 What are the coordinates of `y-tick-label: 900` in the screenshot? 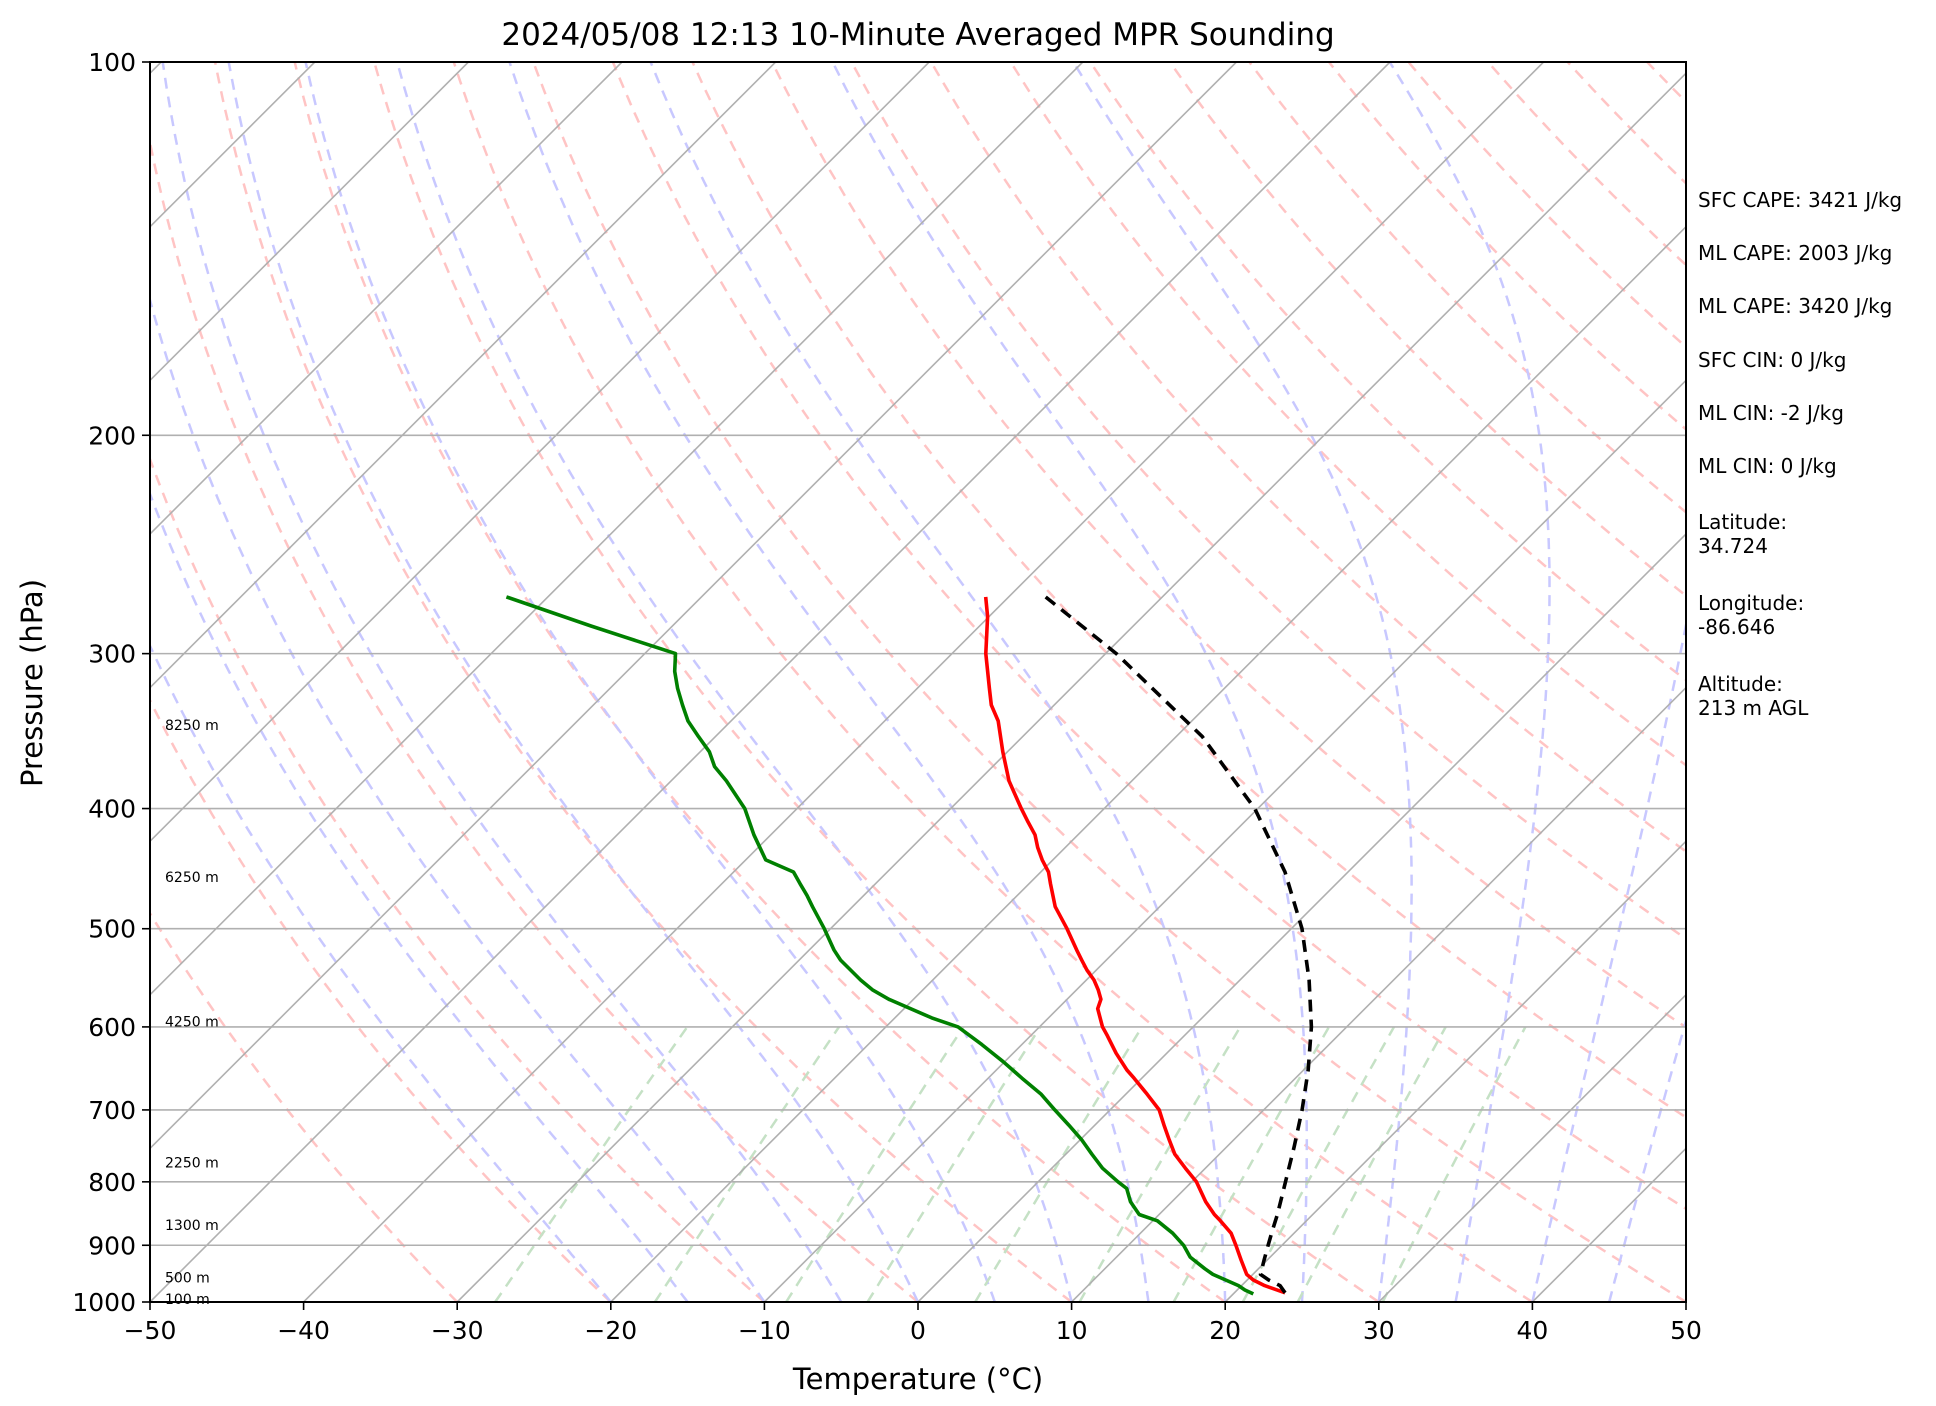 It's located at (112, 1245).